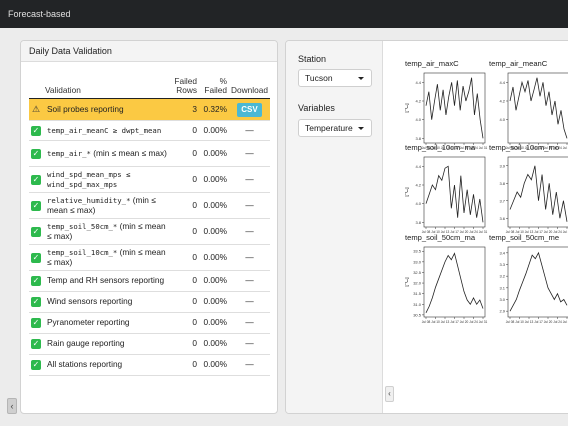  I want to click on validation-name-cell: ✓ All stations reporting, so click(99, 365).